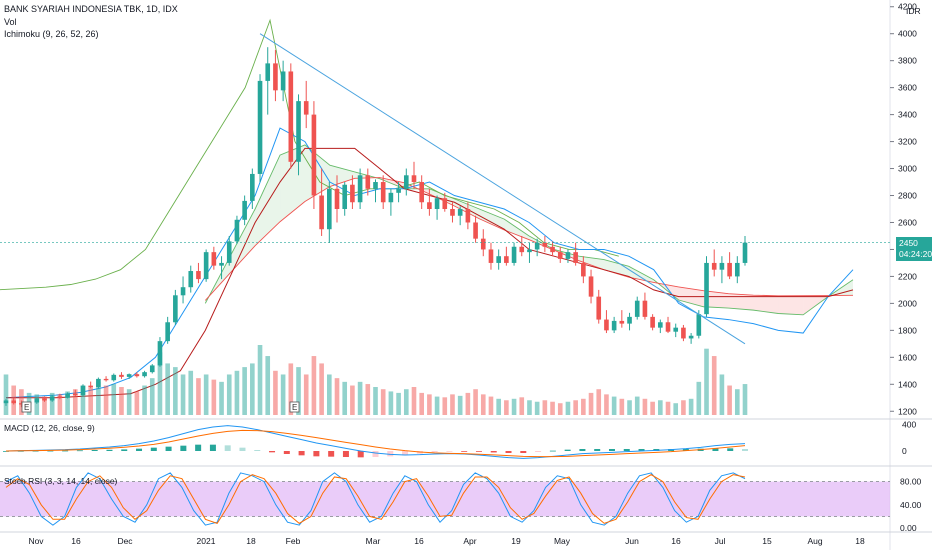 The width and height of the screenshot is (932, 555). What do you see at coordinates (36, 541) in the screenshot?
I see `time-tick-label: Nov` at bounding box center [36, 541].